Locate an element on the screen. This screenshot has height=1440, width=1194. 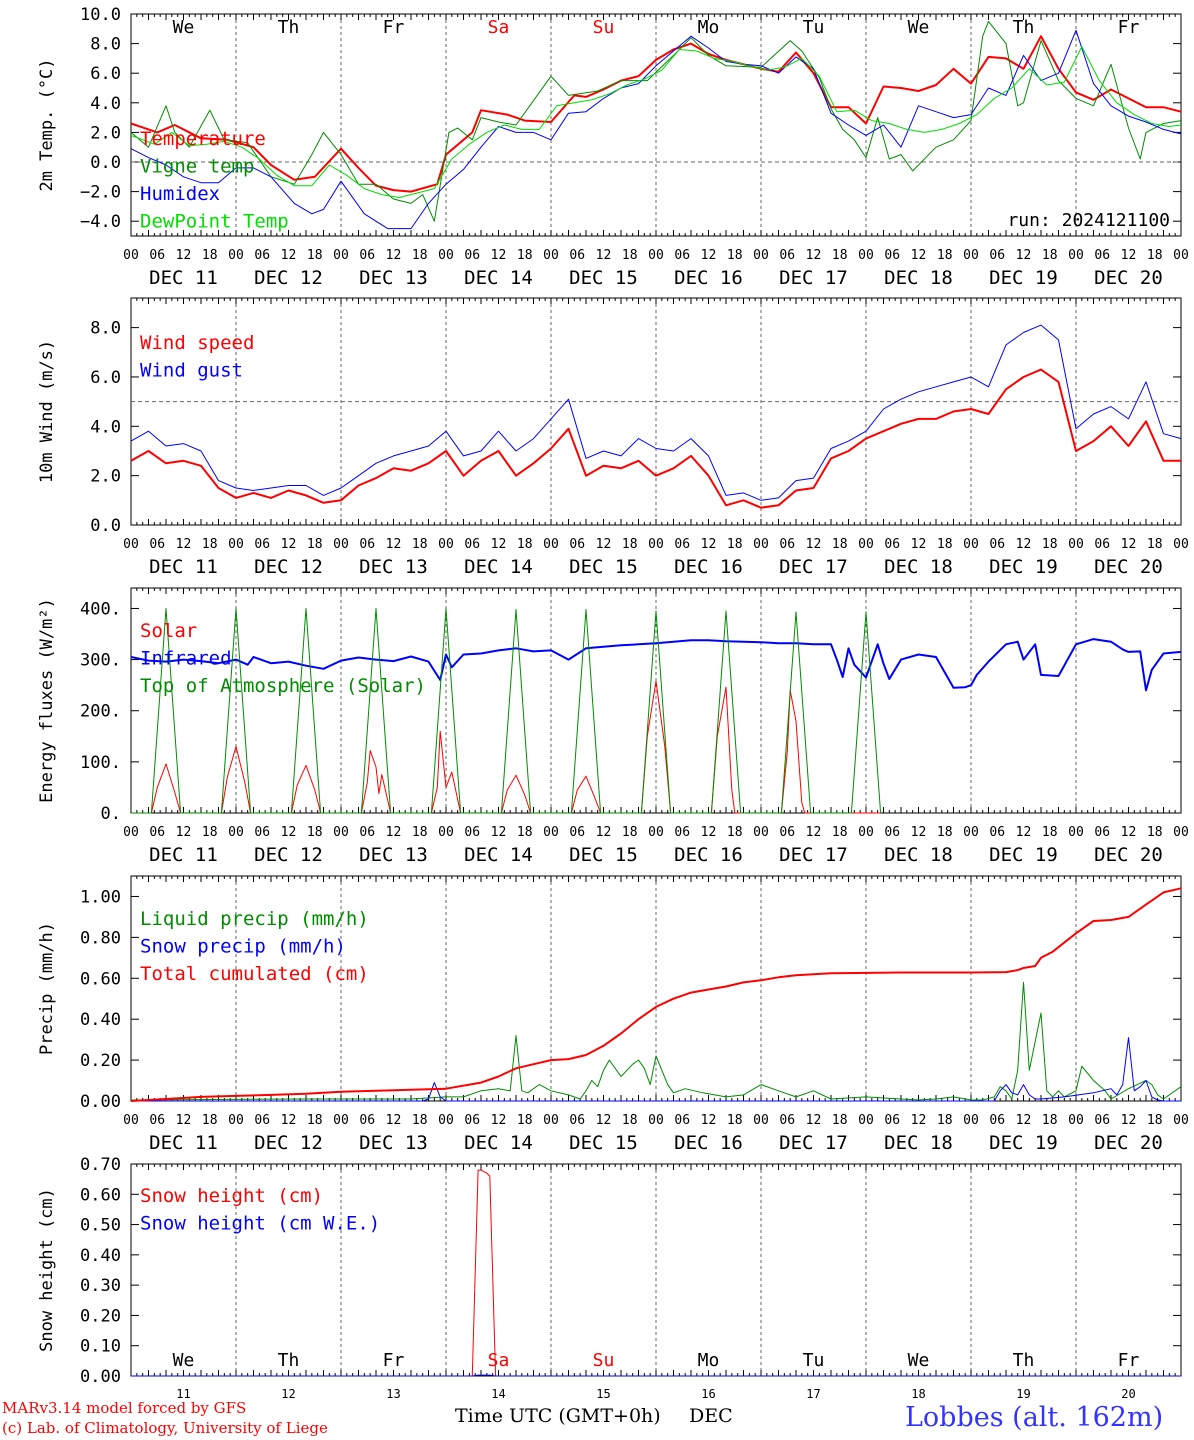
date-label: DEC 14 is located at coordinates (498, 567).